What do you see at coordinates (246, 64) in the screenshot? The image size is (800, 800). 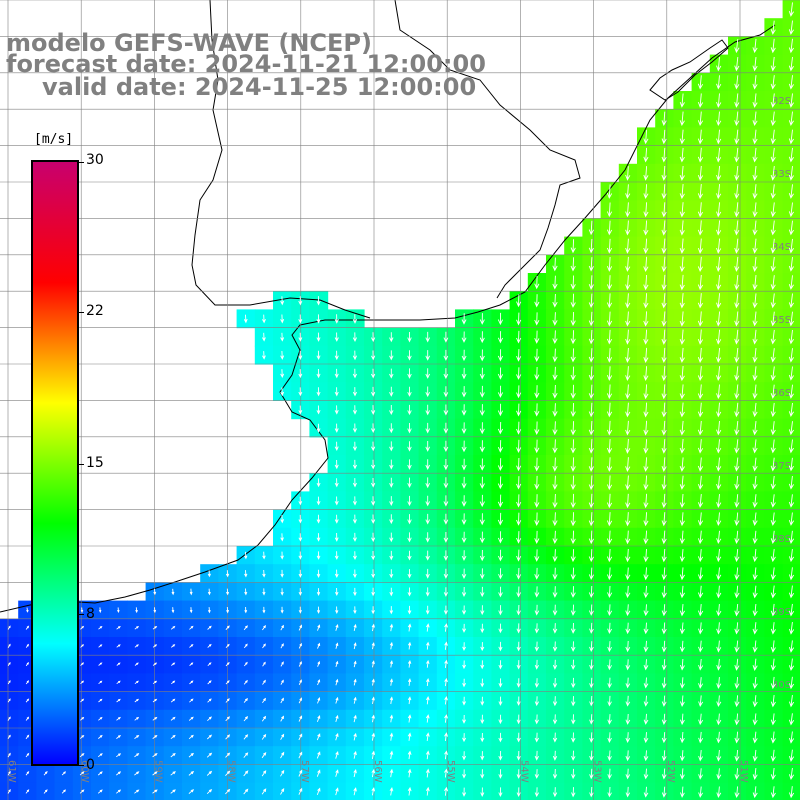 I see `forecast-date: forecast date: 2024-11-21 12:00:00` at bounding box center [246, 64].